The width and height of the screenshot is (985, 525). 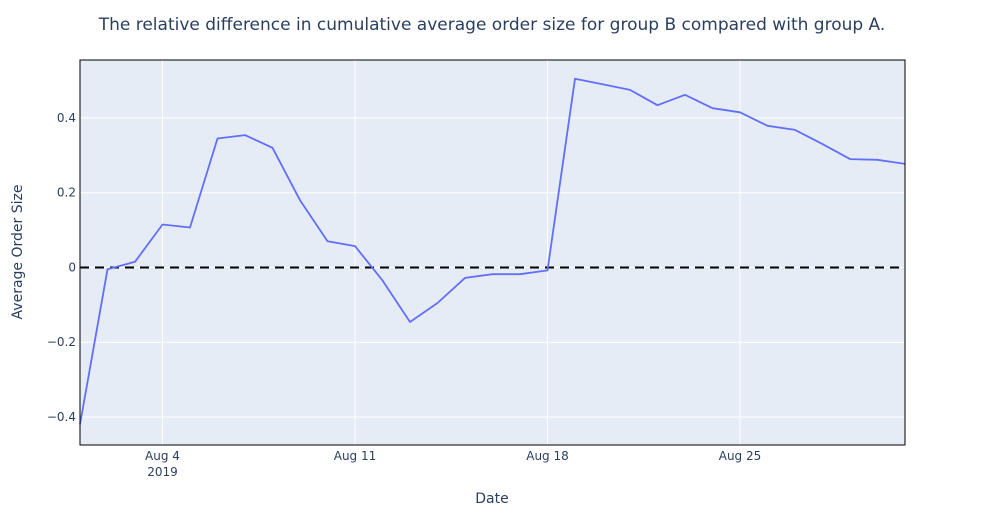 I want to click on y-tick-label: −0.4, so click(x=61, y=417).